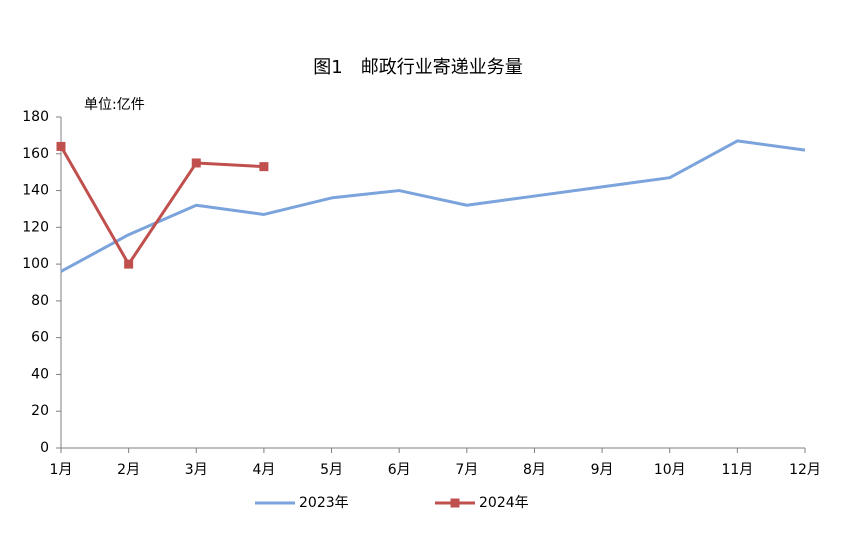  What do you see at coordinates (324, 503) in the screenshot?
I see `legend-label: 2023年` at bounding box center [324, 503].